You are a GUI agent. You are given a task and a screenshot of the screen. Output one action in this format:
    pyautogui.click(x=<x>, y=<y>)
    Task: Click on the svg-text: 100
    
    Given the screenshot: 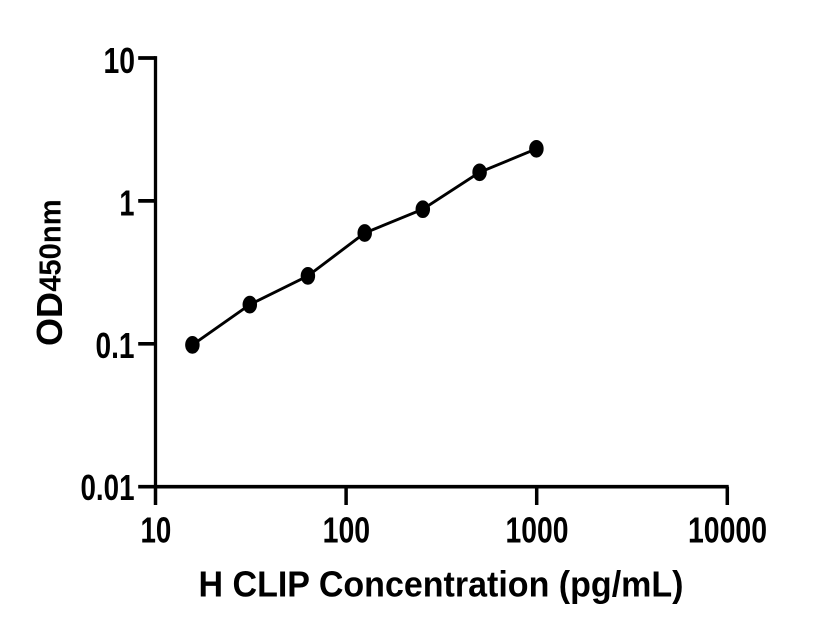 What is the action you would take?
    pyautogui.click(x=347, y=530)
    